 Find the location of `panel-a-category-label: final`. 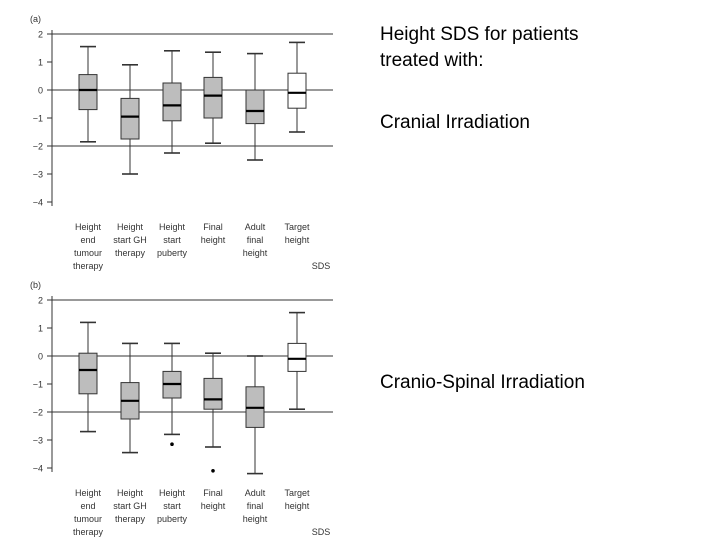

panel-a-category-label: final is located at coordinates (255, 240).